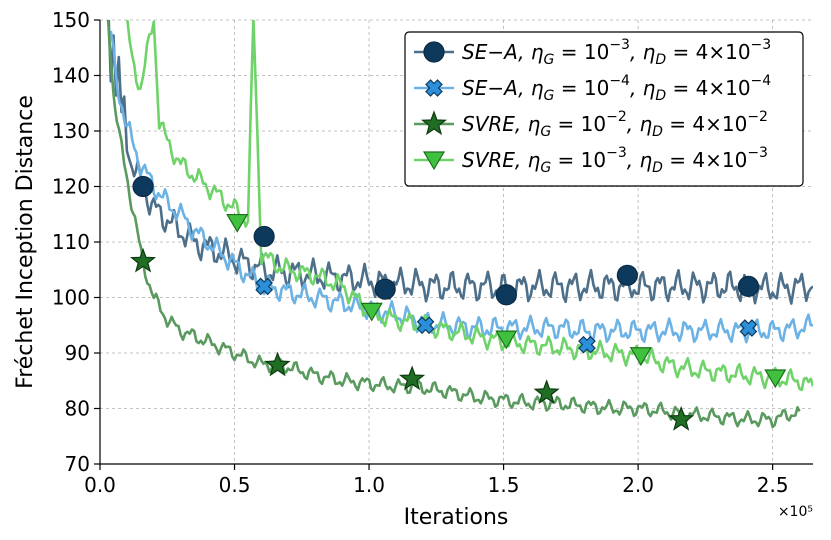 The width and height of the screenshot is (831, 540). I want to click on x-tick-label: 1.5, so click(504, 485).